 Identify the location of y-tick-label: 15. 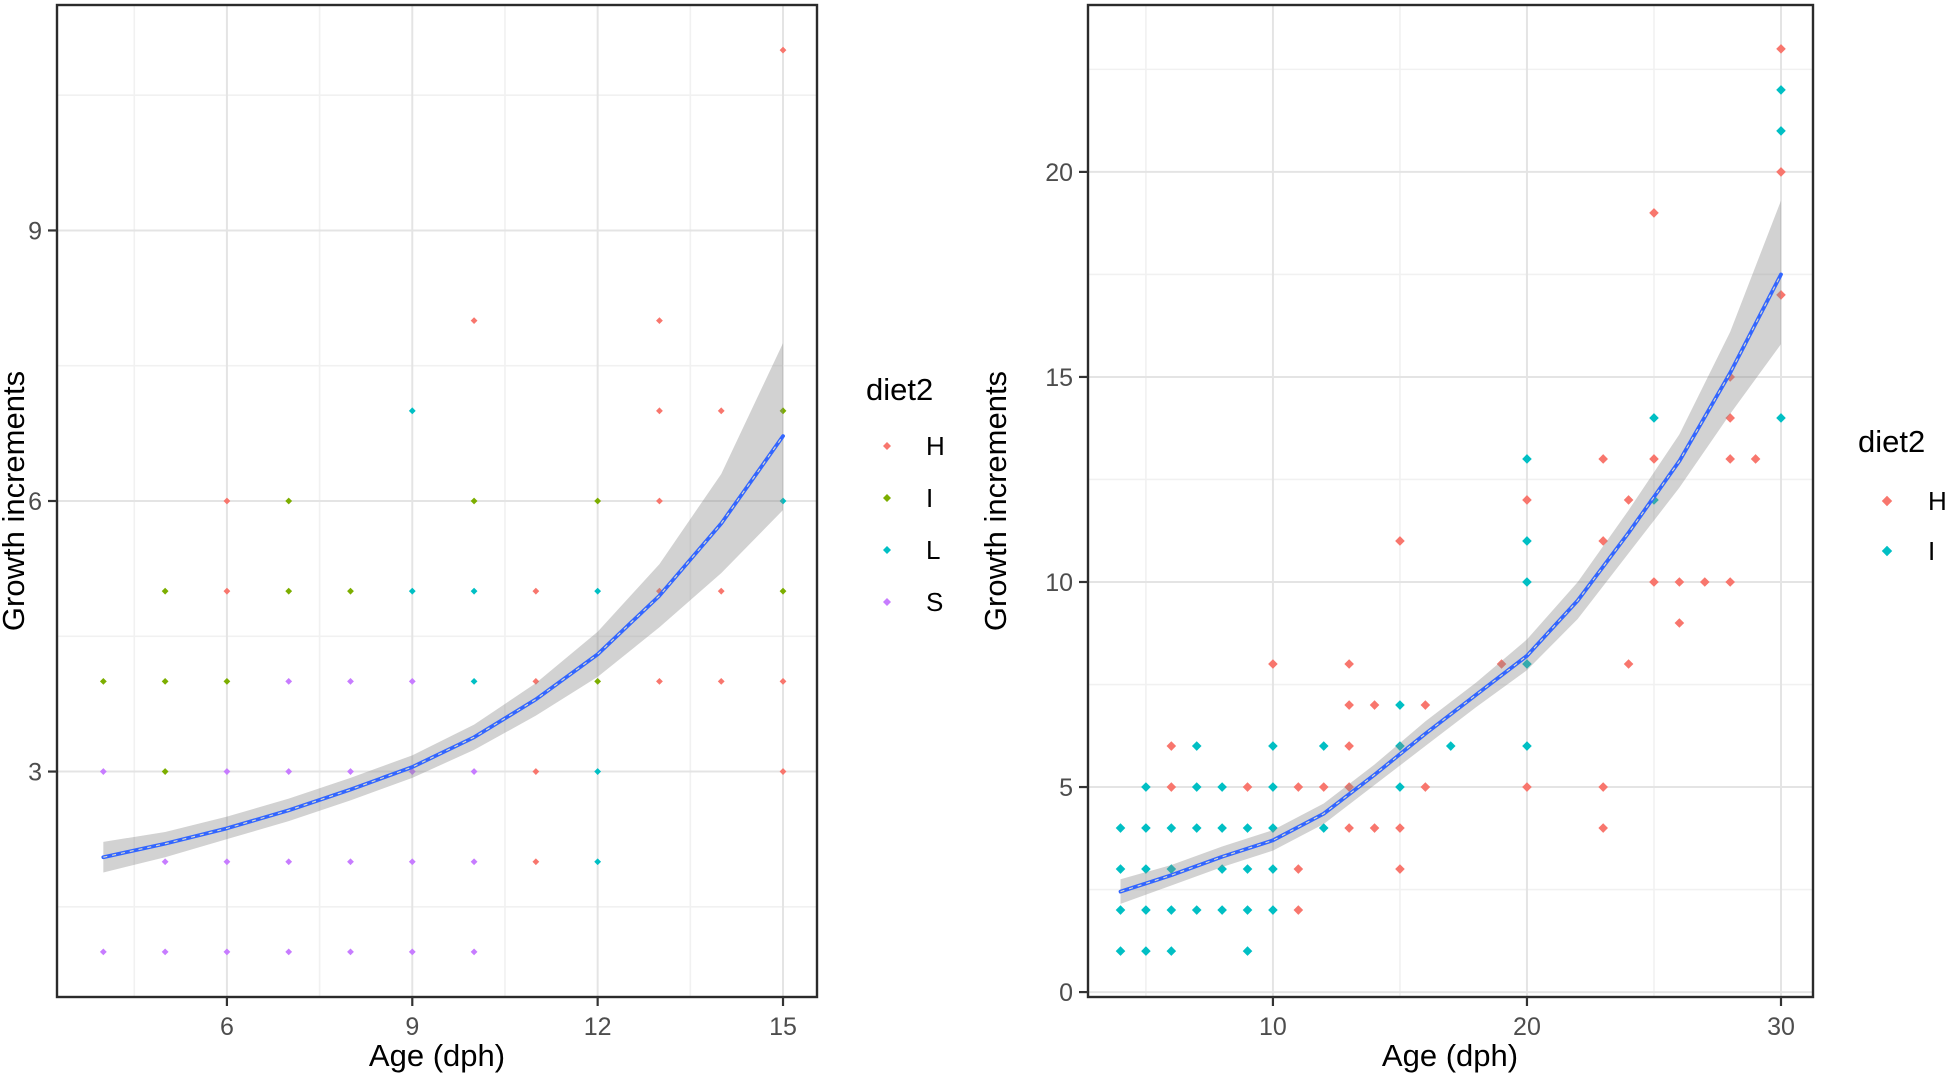
(1059, 378).